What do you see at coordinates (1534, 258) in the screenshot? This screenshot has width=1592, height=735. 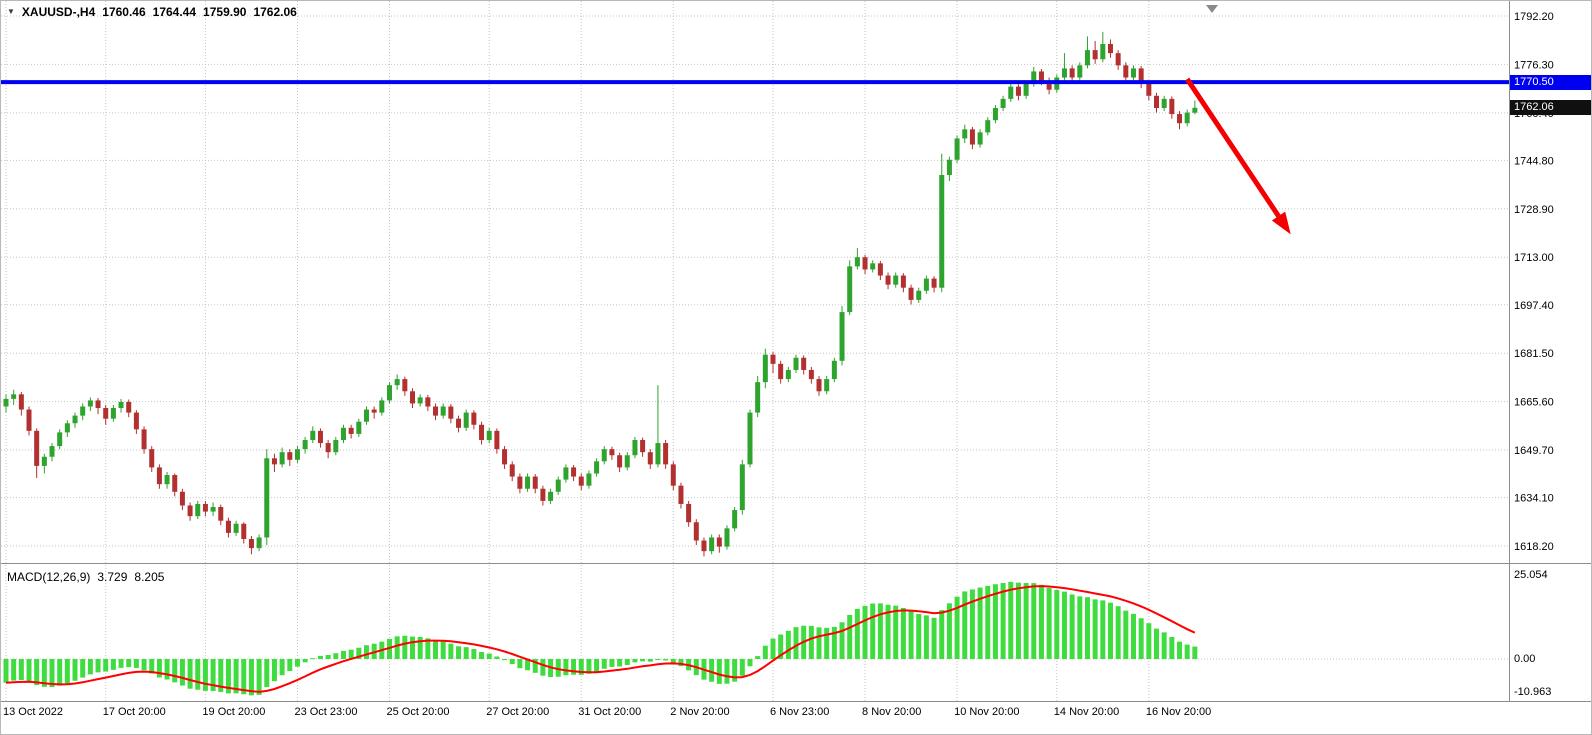 I see `price-tick-label: 1713.00` at bounding box center [1534, 258].